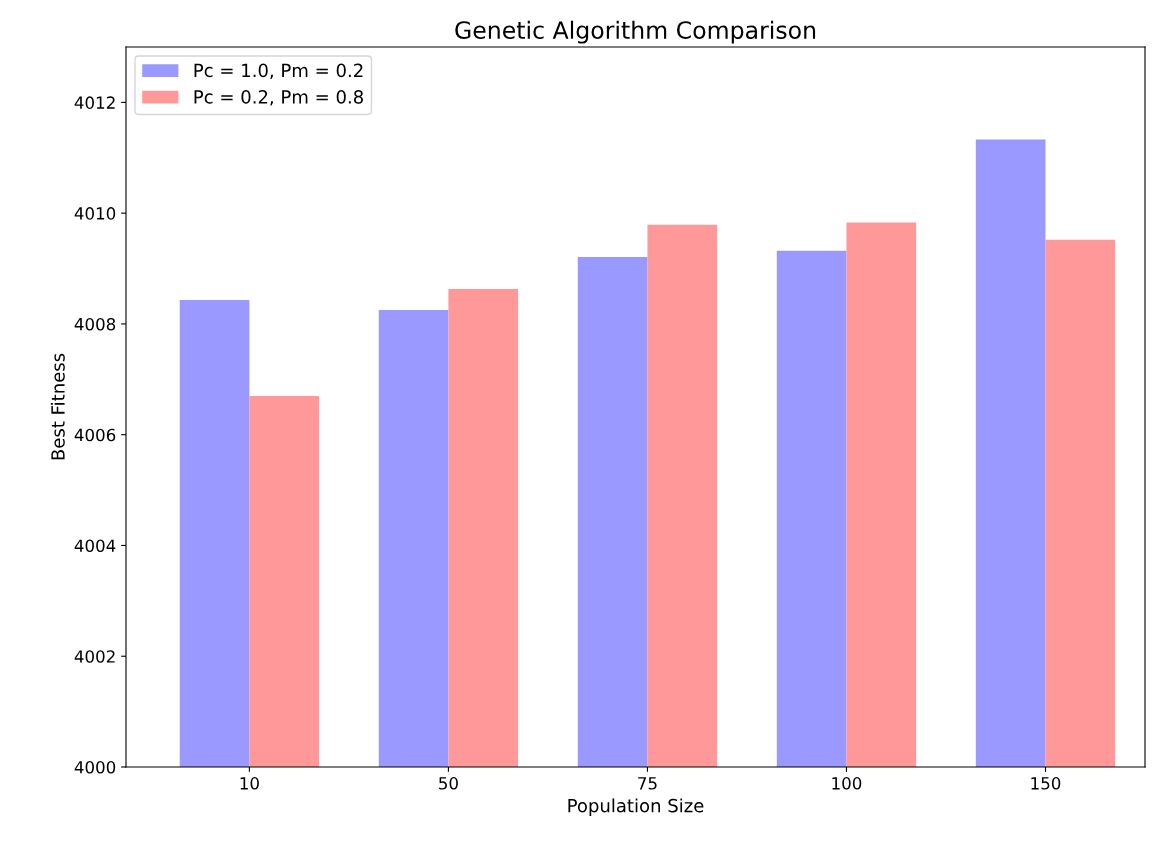 The image size is (1159, 850). Describe the element at coordinates (95, 767) in the screenshot. I see `y-tick-label: 4000` at that location.